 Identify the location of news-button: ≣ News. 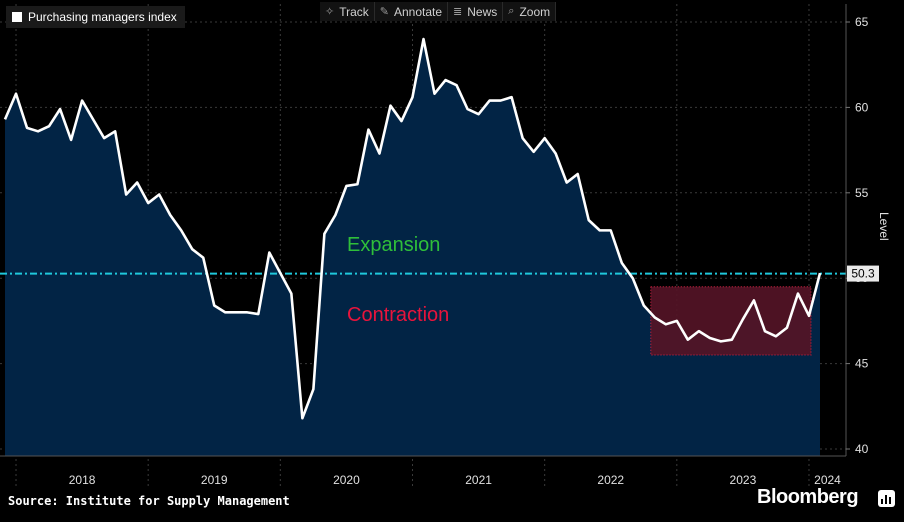
(476, 11).